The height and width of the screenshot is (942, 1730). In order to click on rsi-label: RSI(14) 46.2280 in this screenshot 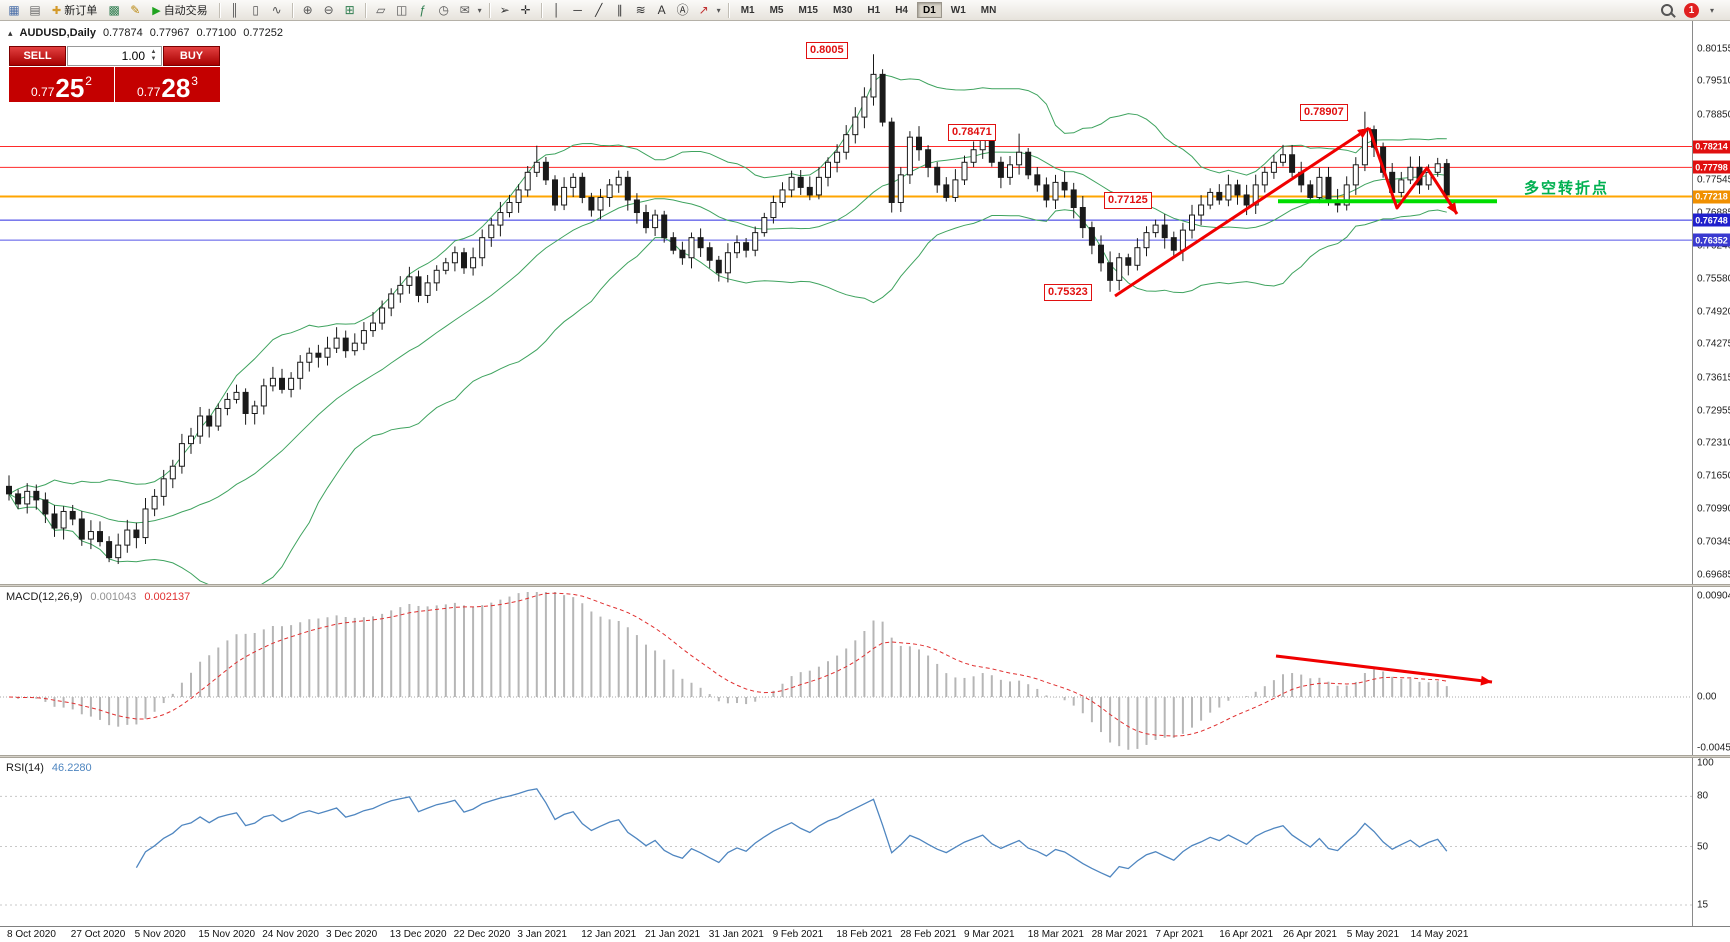, I will do `click(49, 768)`.